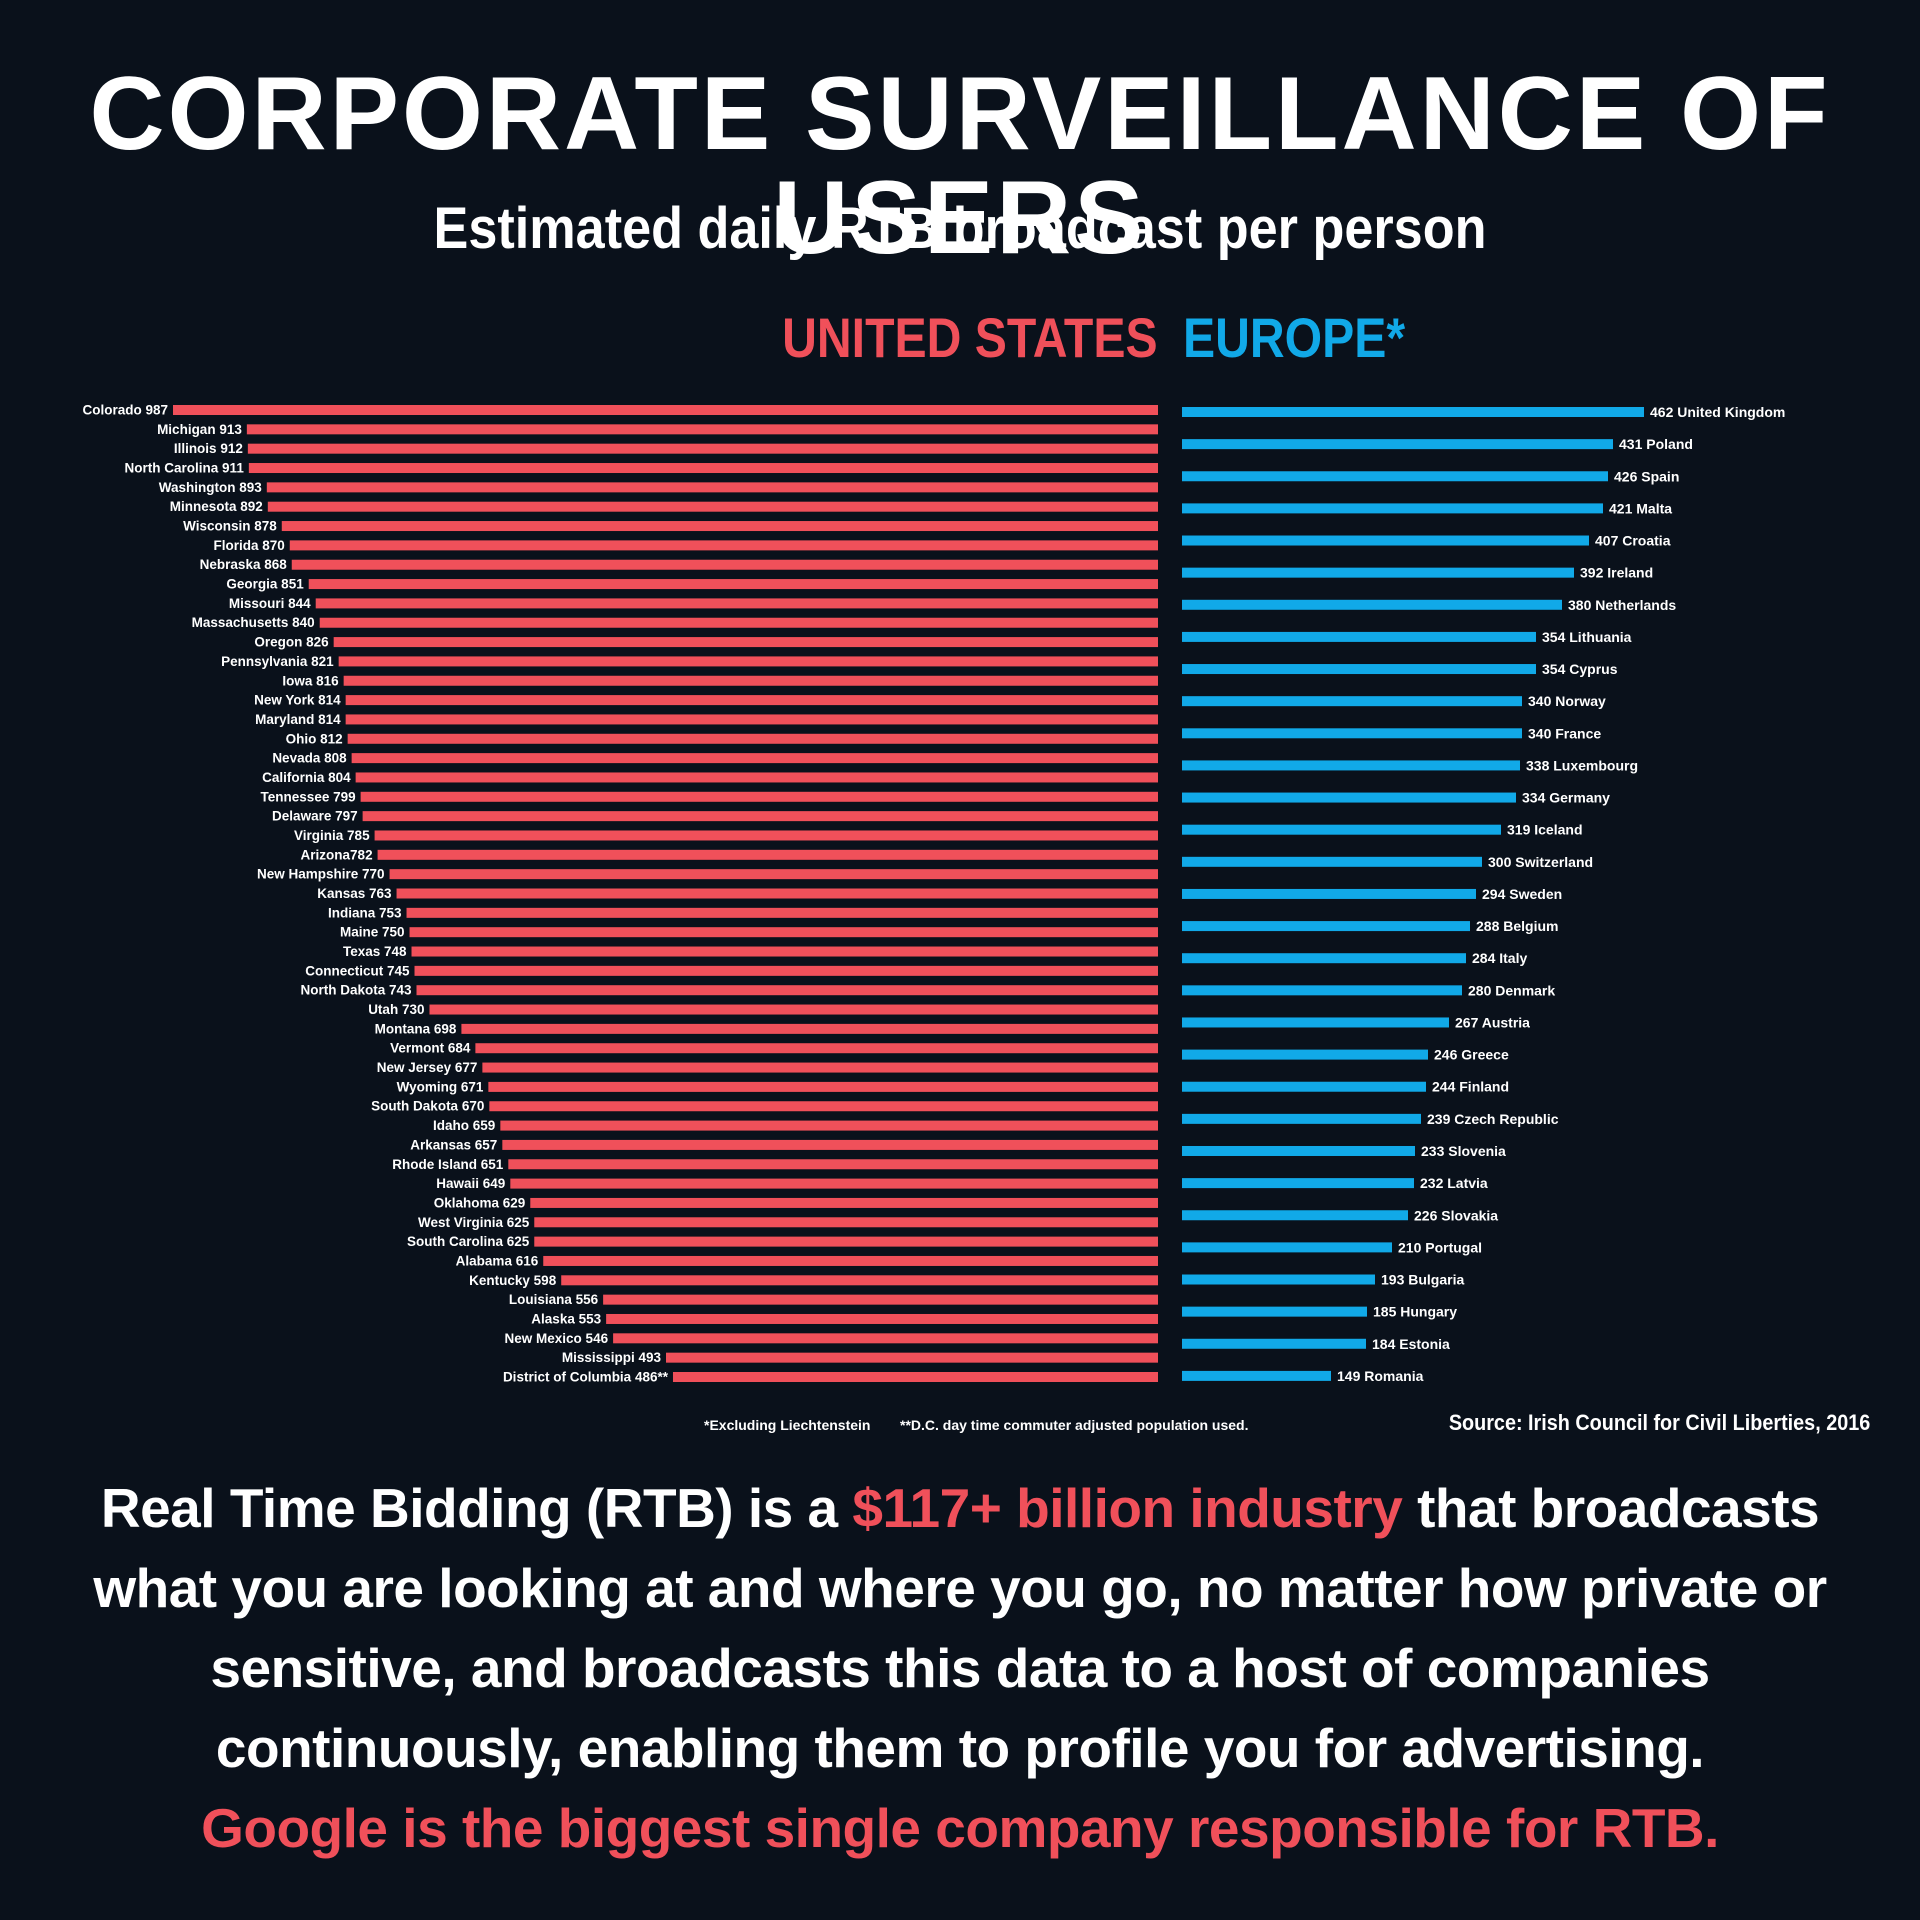 This screenshot has height=1920, width=1920. I want to click on us-bar-label: Connecticut 745, so click(357, 970).